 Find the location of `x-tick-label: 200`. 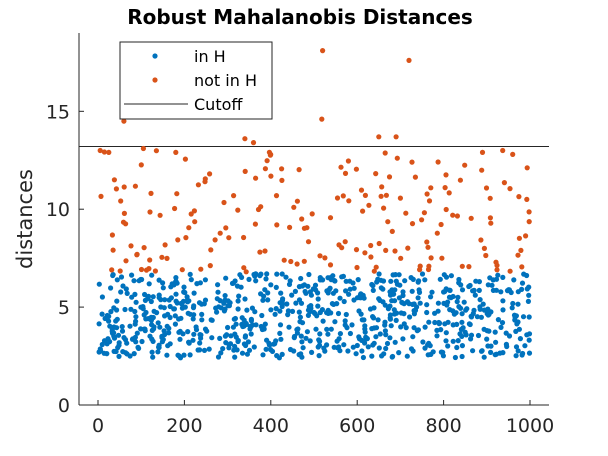

x-tick-label: 200 is located at coordinates (184, 426).